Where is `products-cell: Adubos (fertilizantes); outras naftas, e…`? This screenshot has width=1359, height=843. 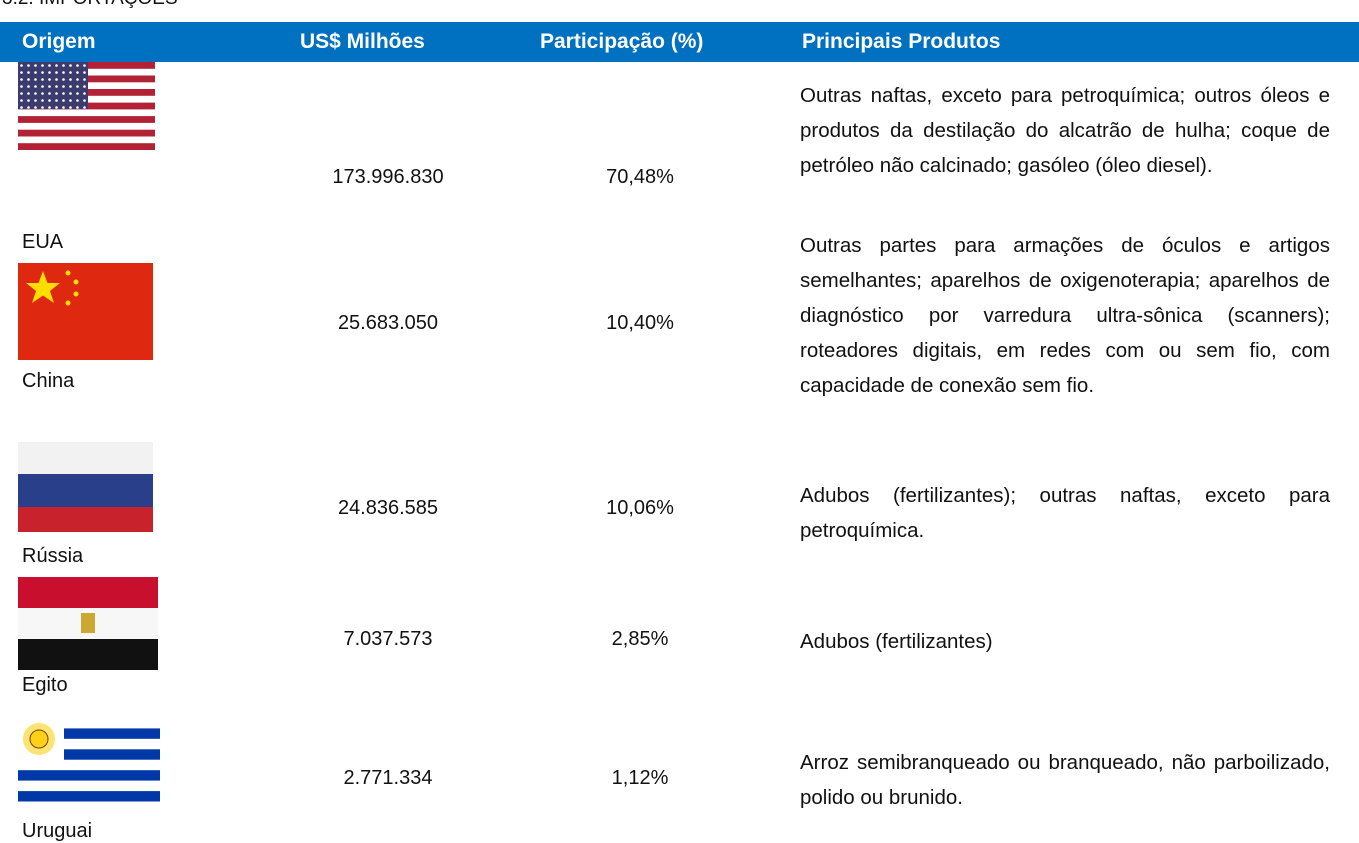 products-cell: Adubos (fertilizantes); outras naftas, e… is located at coordinates (1065, 513).